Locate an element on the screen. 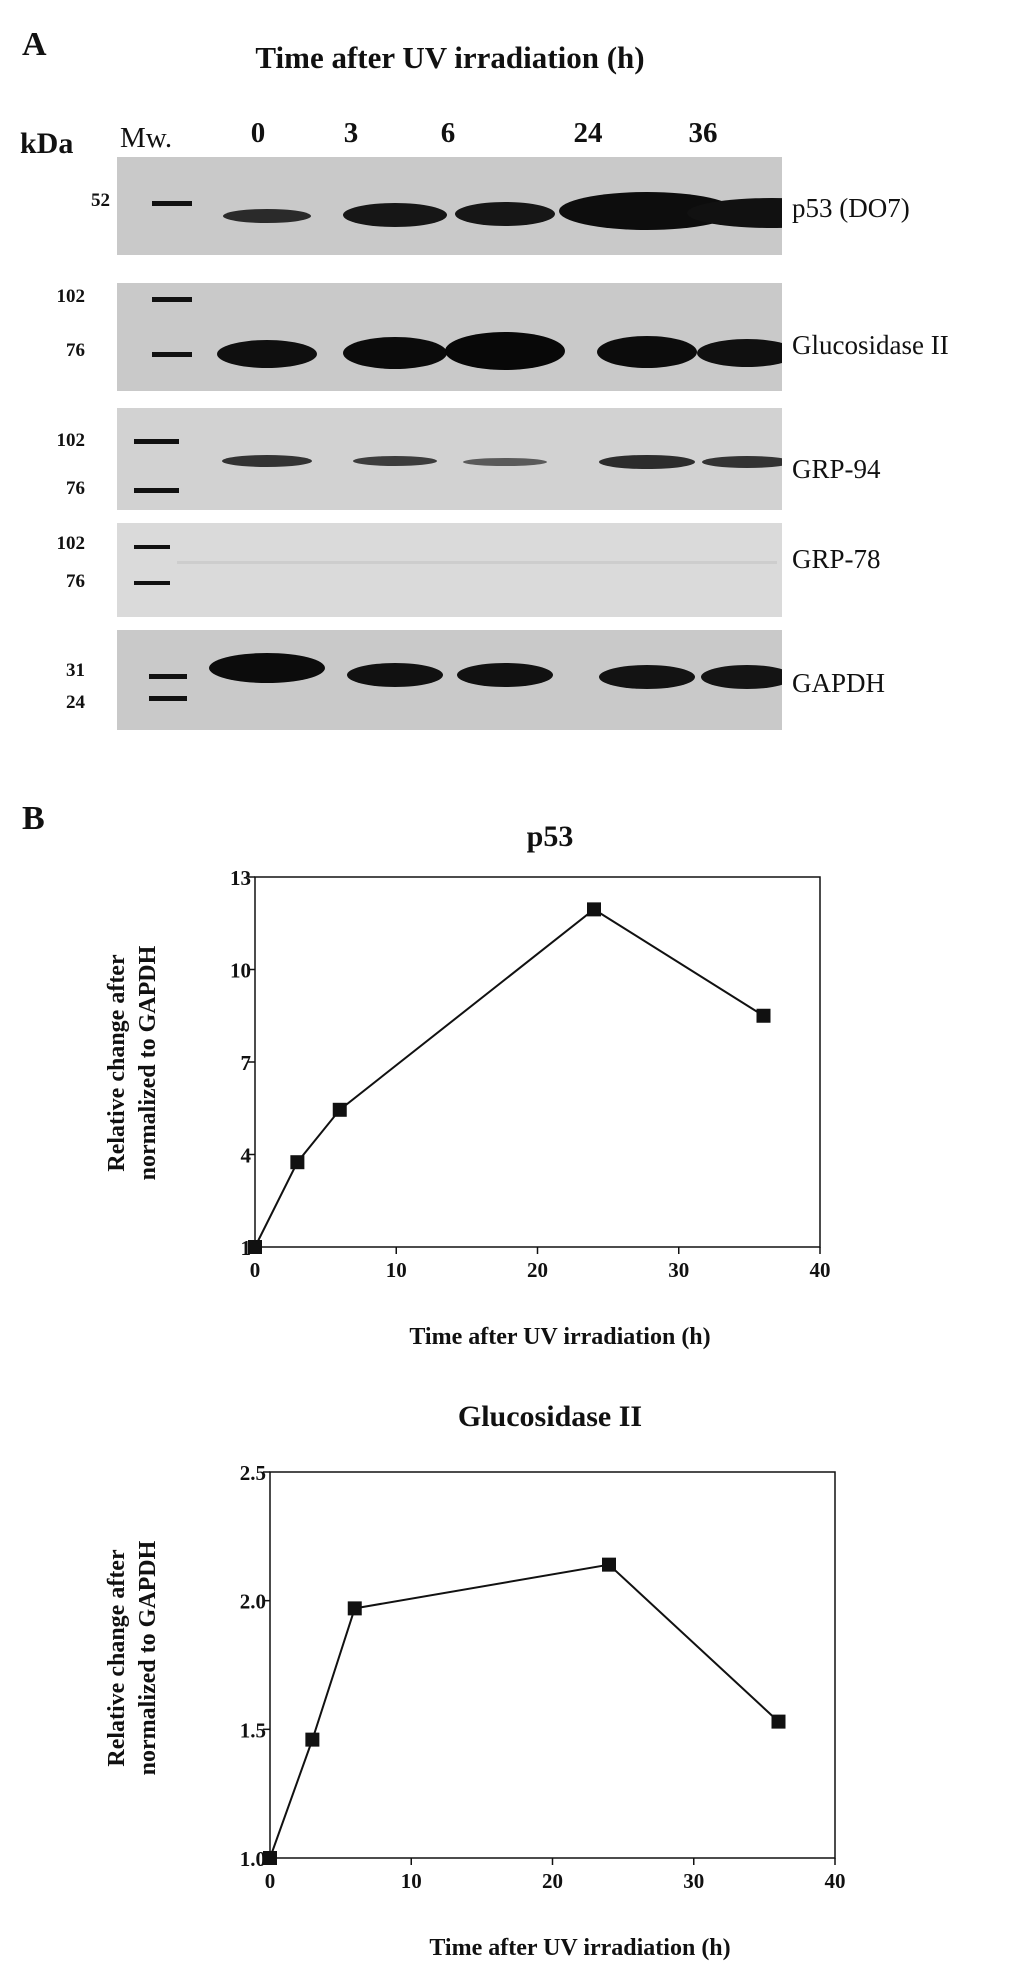 The width and height of the screenshot is (1033, 1974). y-tick-label: 10 is located at coordinates (240, 971).